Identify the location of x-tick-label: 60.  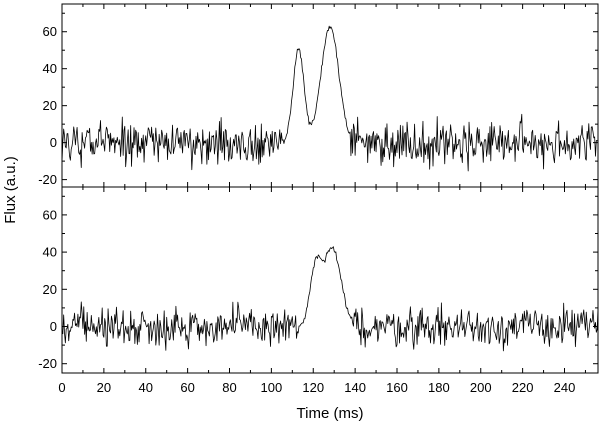
(187, 387).